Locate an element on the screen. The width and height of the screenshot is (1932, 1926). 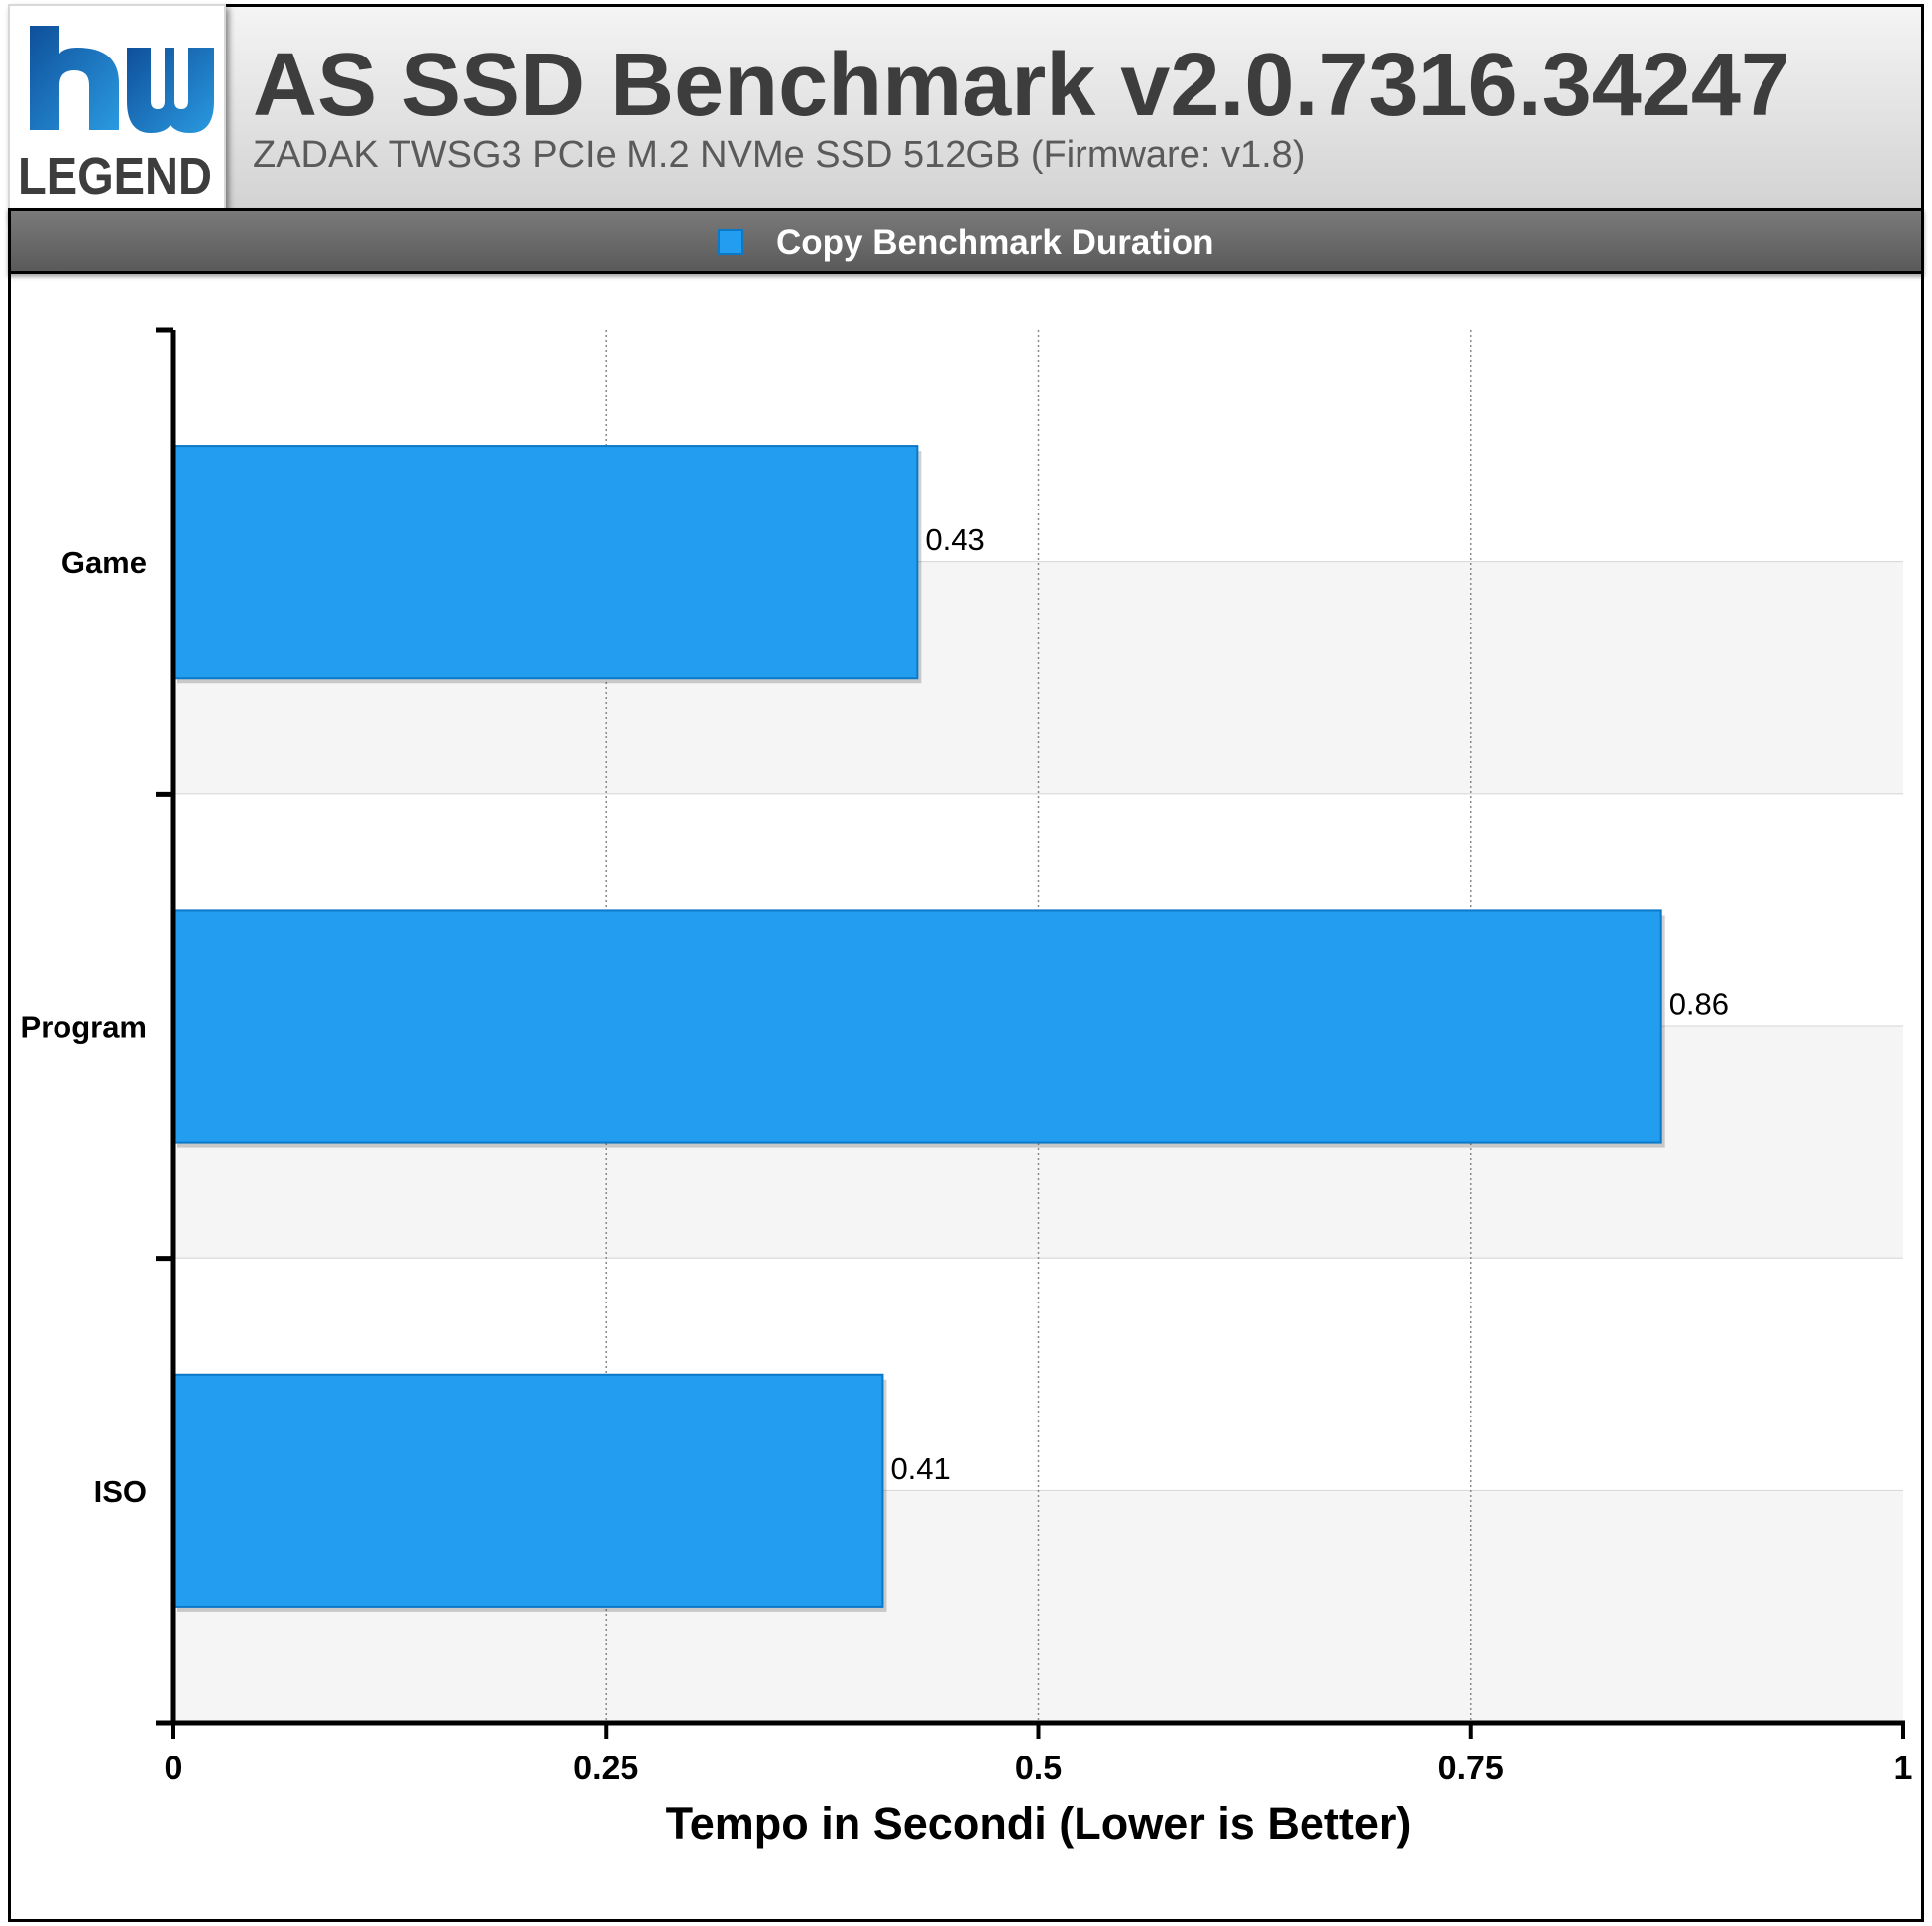
logo-text: LEGEND is located at coordinates (115, 176).